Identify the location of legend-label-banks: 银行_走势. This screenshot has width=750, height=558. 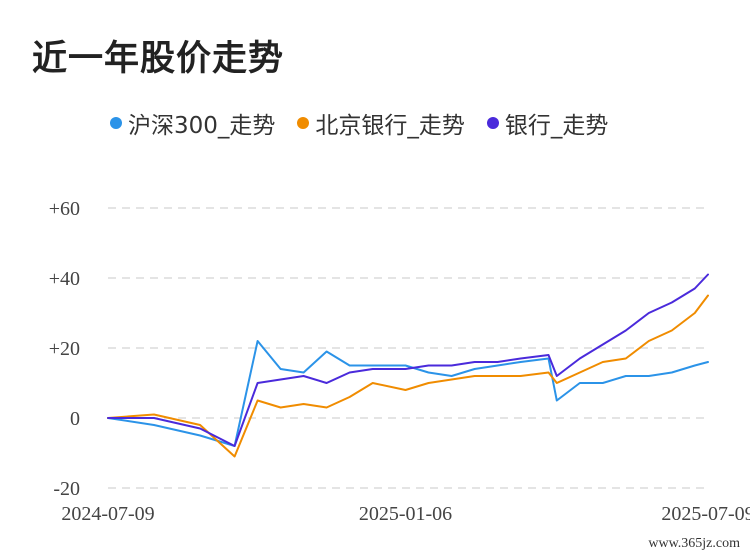
(556, 126).